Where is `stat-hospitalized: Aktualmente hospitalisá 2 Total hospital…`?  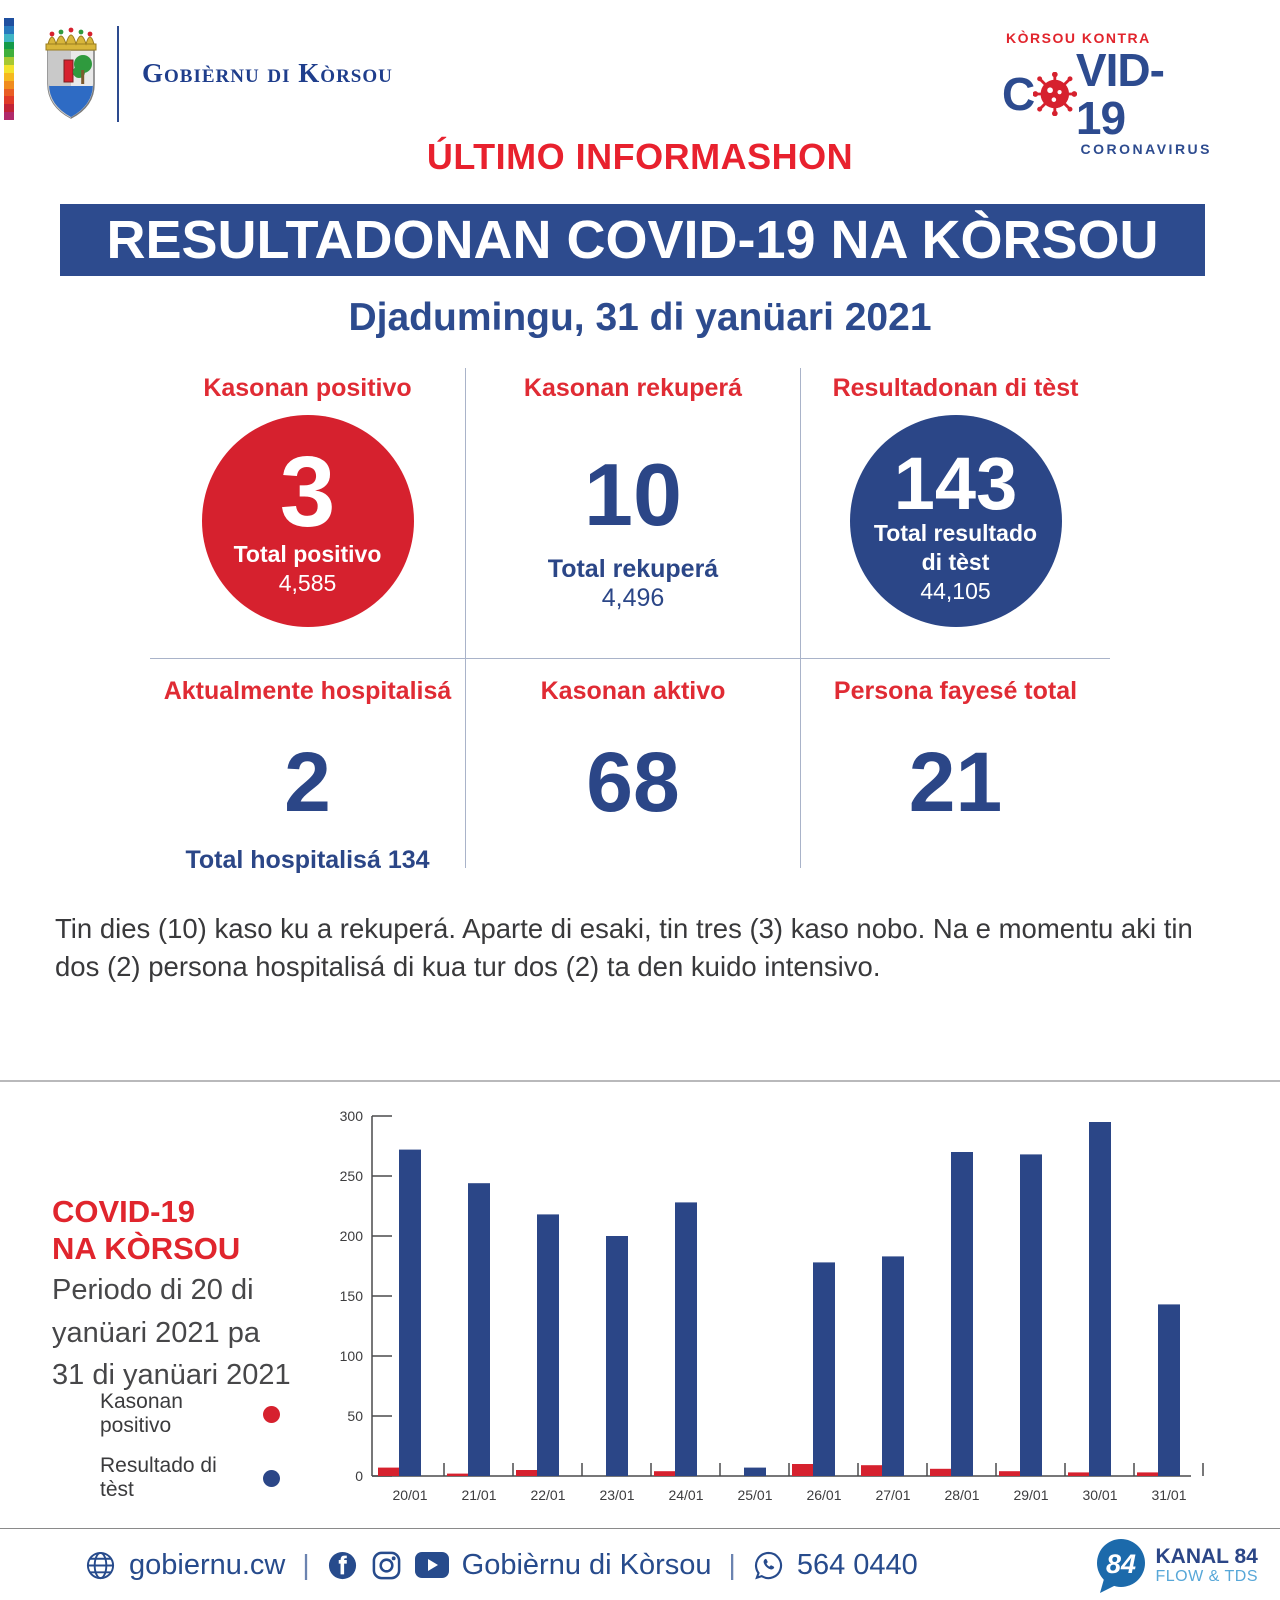
stat-hospitalized: Aktualmente hospitalisá 2 Total hospital… is located at coordinates (307, 766).